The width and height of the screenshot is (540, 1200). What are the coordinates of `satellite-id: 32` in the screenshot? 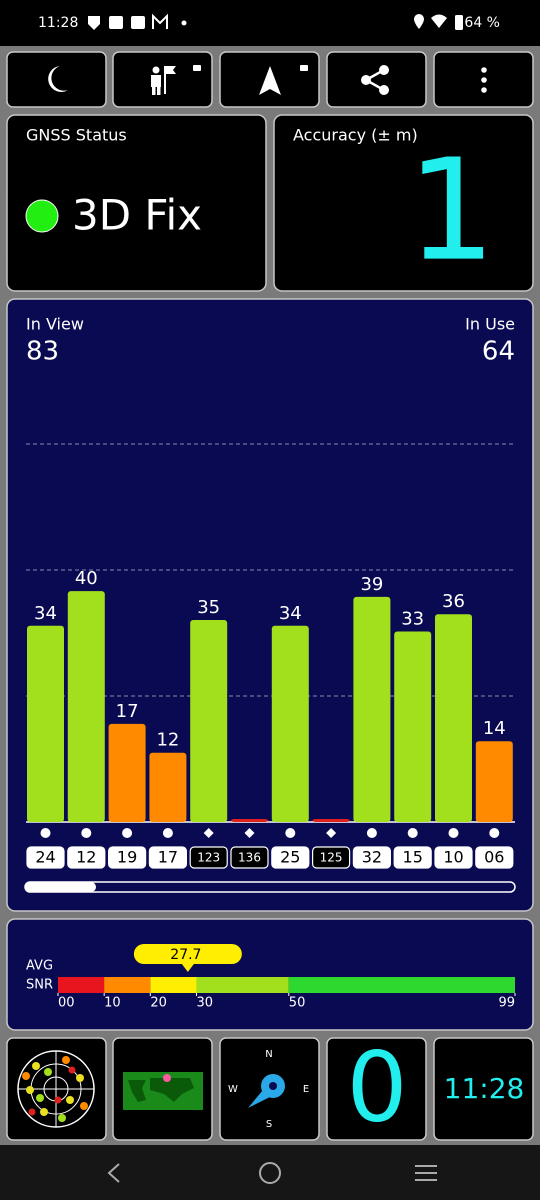 It's located at (372, 857).